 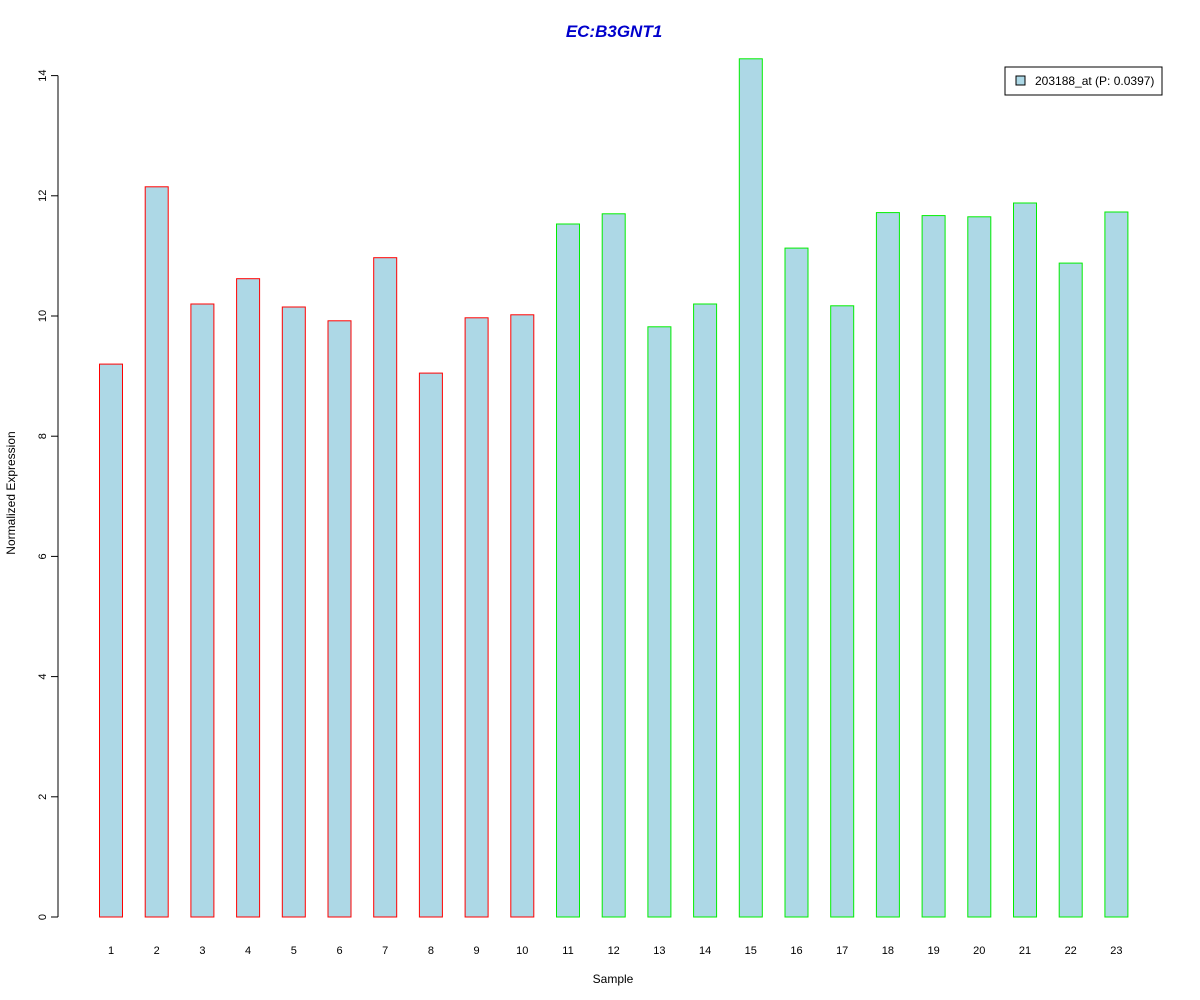 What do you see at coordinates (1094, 81) in the screenshot?
I see `legend-label: 203188_at (P: 0.0397)` at bounding box center [1094, 81].